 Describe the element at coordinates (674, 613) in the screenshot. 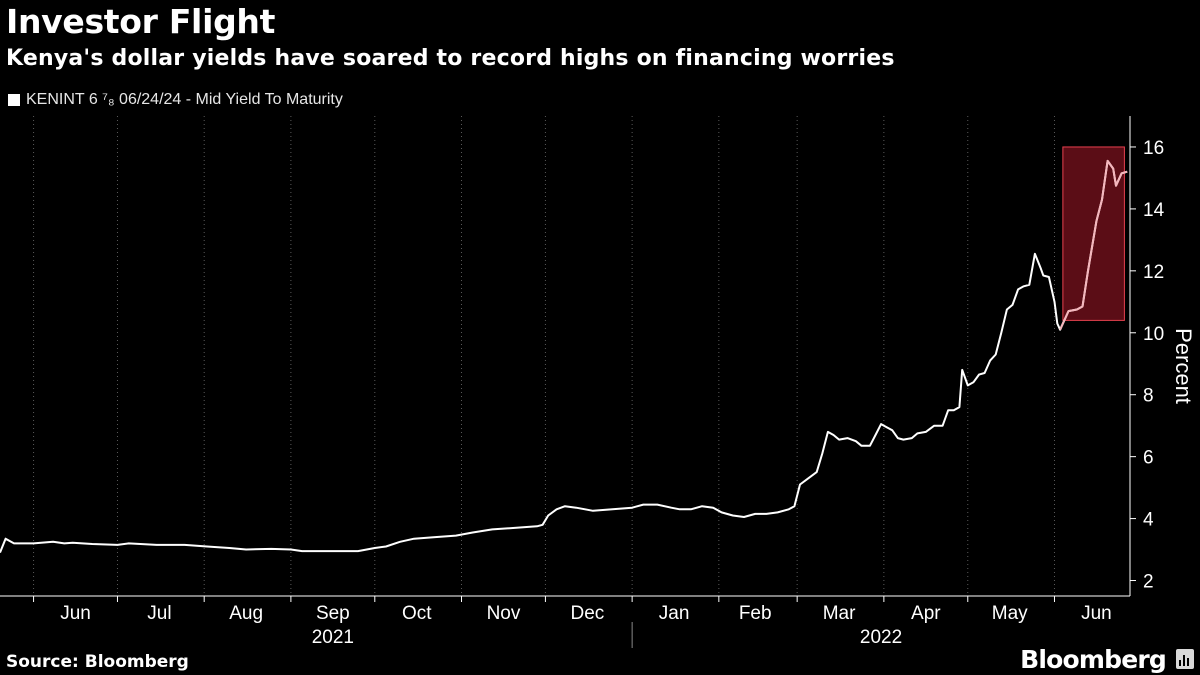

I see `x-tick-label: Jan` at that location.